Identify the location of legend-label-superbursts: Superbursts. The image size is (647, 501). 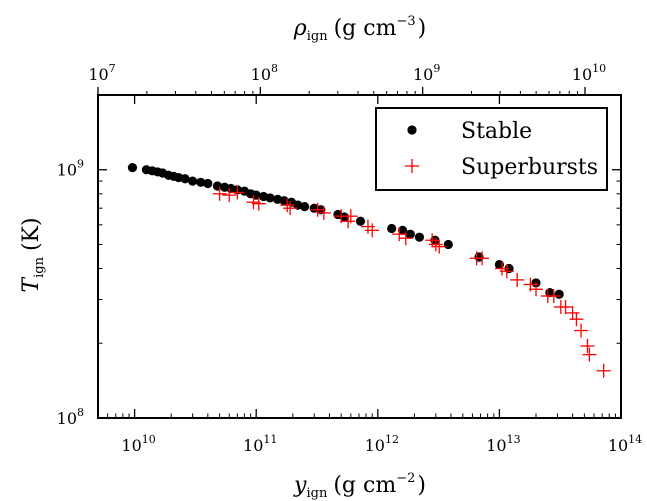
(529, 167).